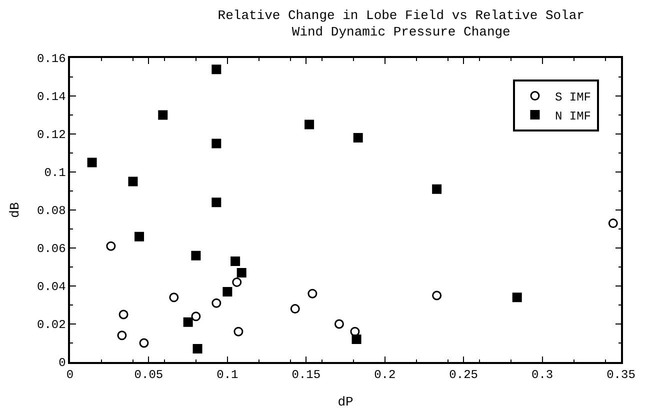  I want to click on y-tick-label: 0.06, so click(51, 249).